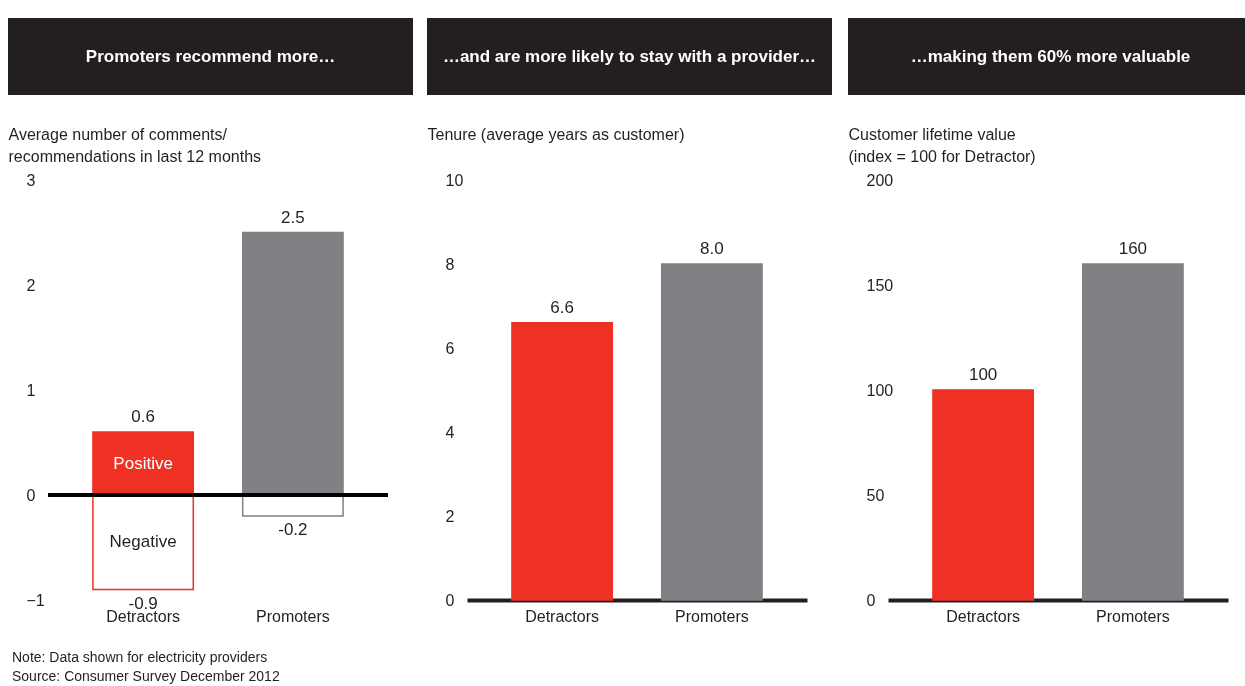 The width and height of the screenshot is (1245, 686). Describe the element at coordinates (450, 264) in the screenshot. I see `y-tick-label: 8` at that location.